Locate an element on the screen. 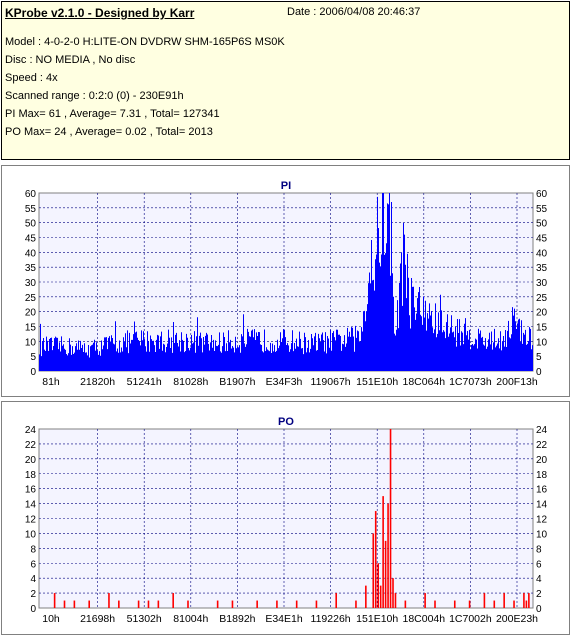 This screenshot has height=639, width=572. x-tick-label: 21698h is located at coordinates (97, 619).